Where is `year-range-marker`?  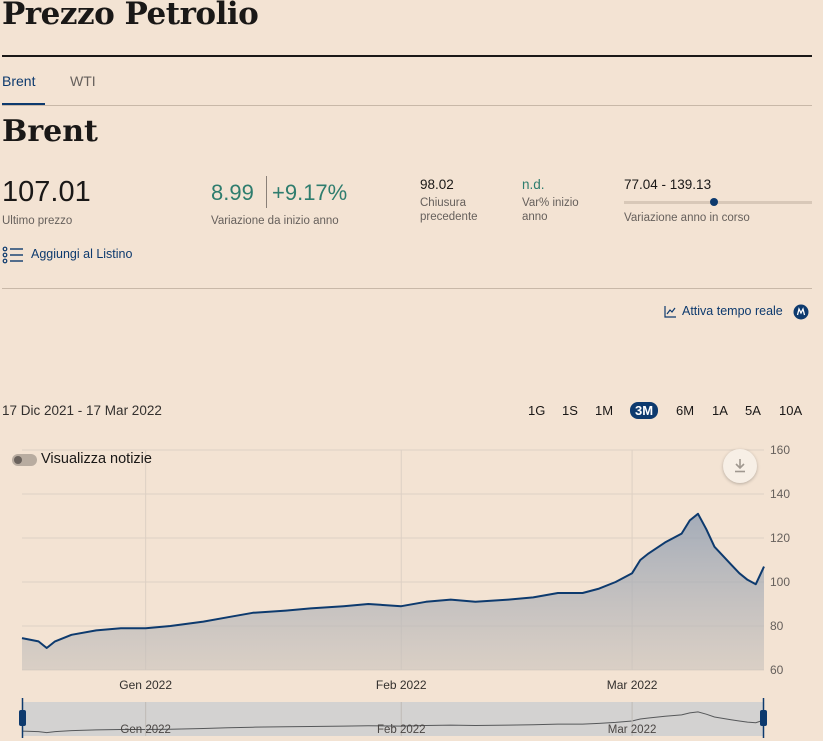
year-range-marker is located at coordinates (714, 202).